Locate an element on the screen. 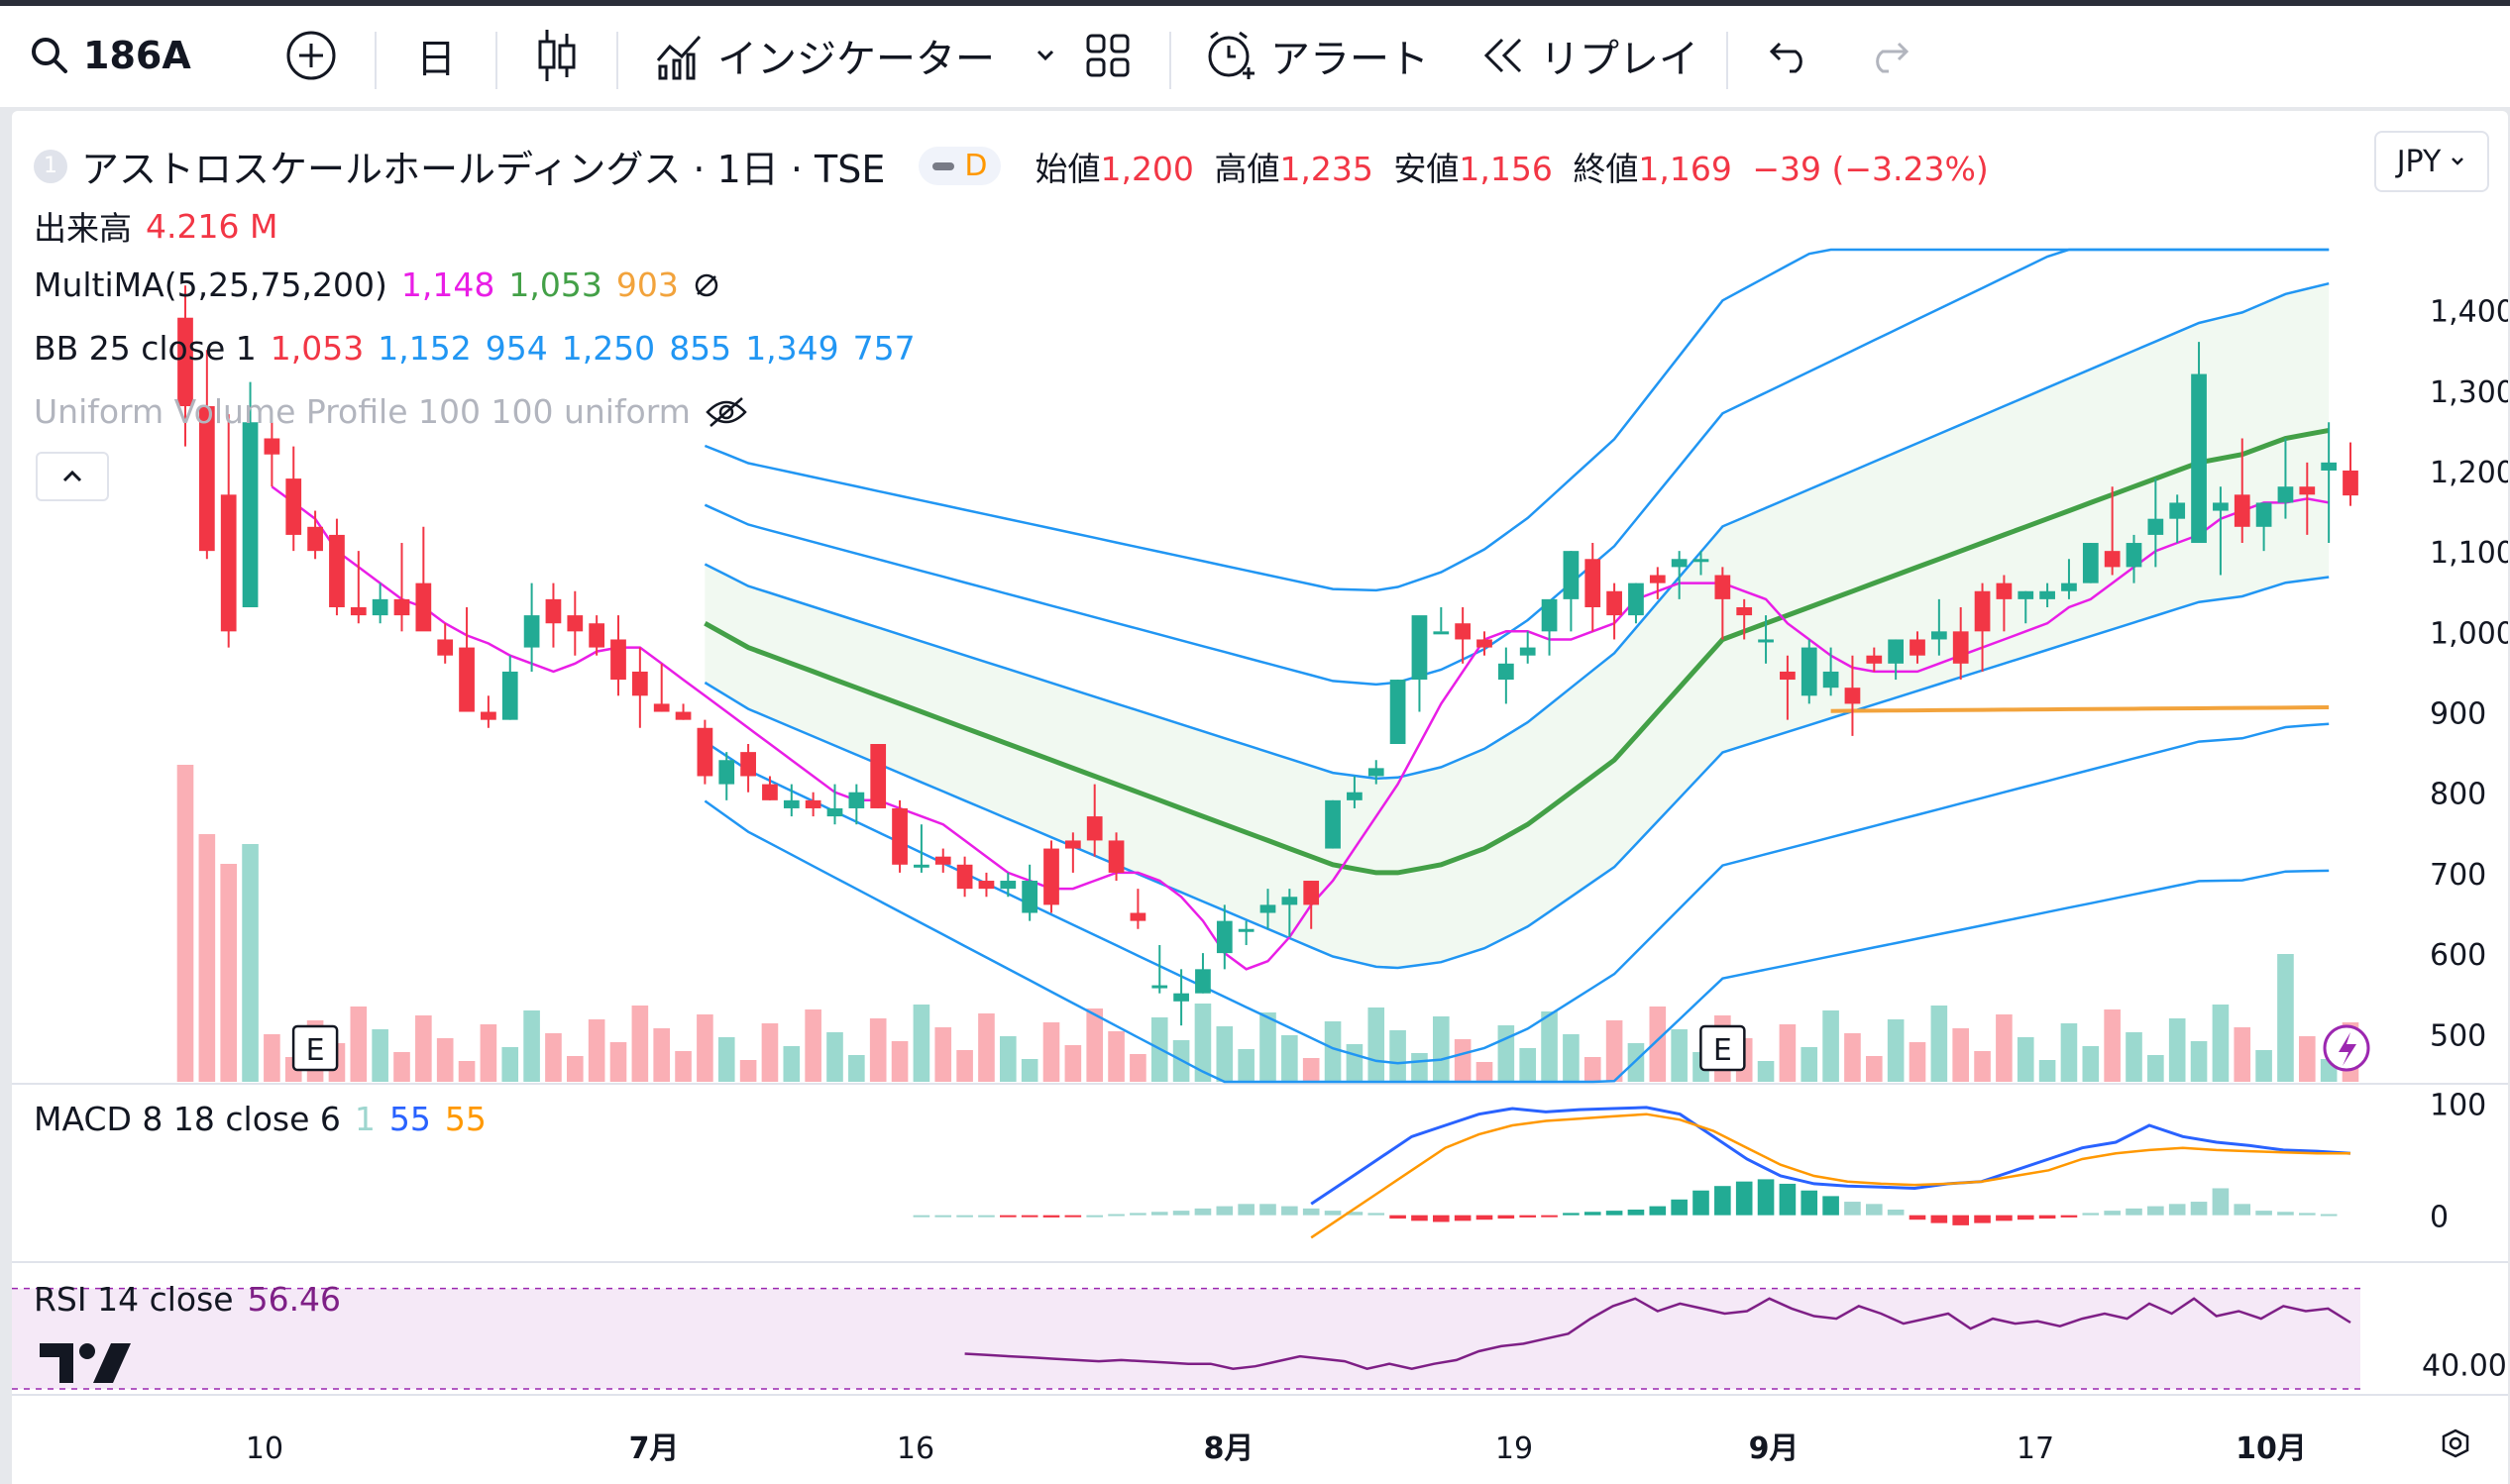  interval-label: 日 is located at coordinates (436, 60).